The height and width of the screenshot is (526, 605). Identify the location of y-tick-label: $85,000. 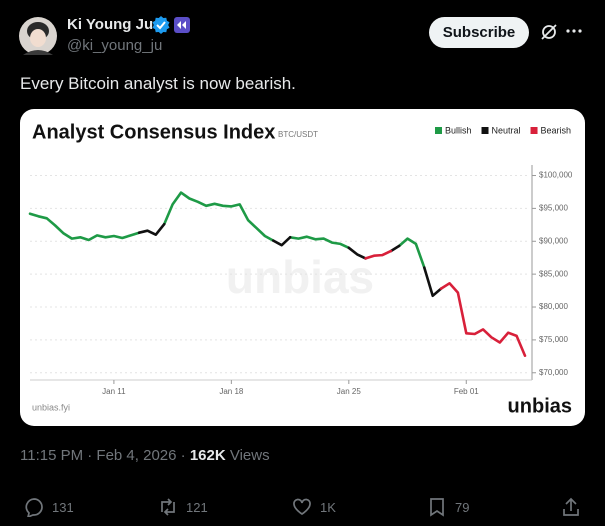
(553, 273).